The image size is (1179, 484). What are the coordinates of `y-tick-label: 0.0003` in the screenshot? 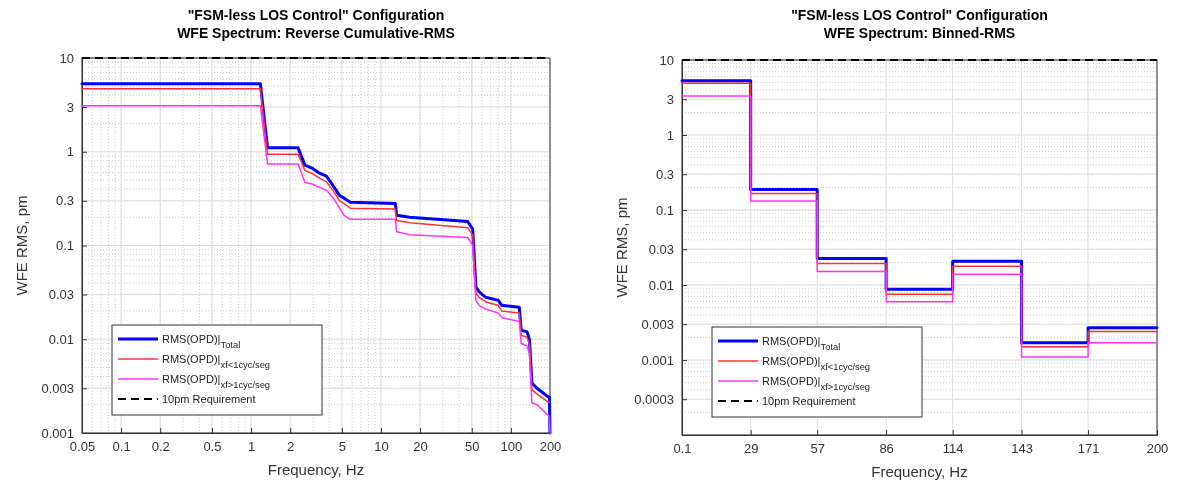 It's located at (654, 399).